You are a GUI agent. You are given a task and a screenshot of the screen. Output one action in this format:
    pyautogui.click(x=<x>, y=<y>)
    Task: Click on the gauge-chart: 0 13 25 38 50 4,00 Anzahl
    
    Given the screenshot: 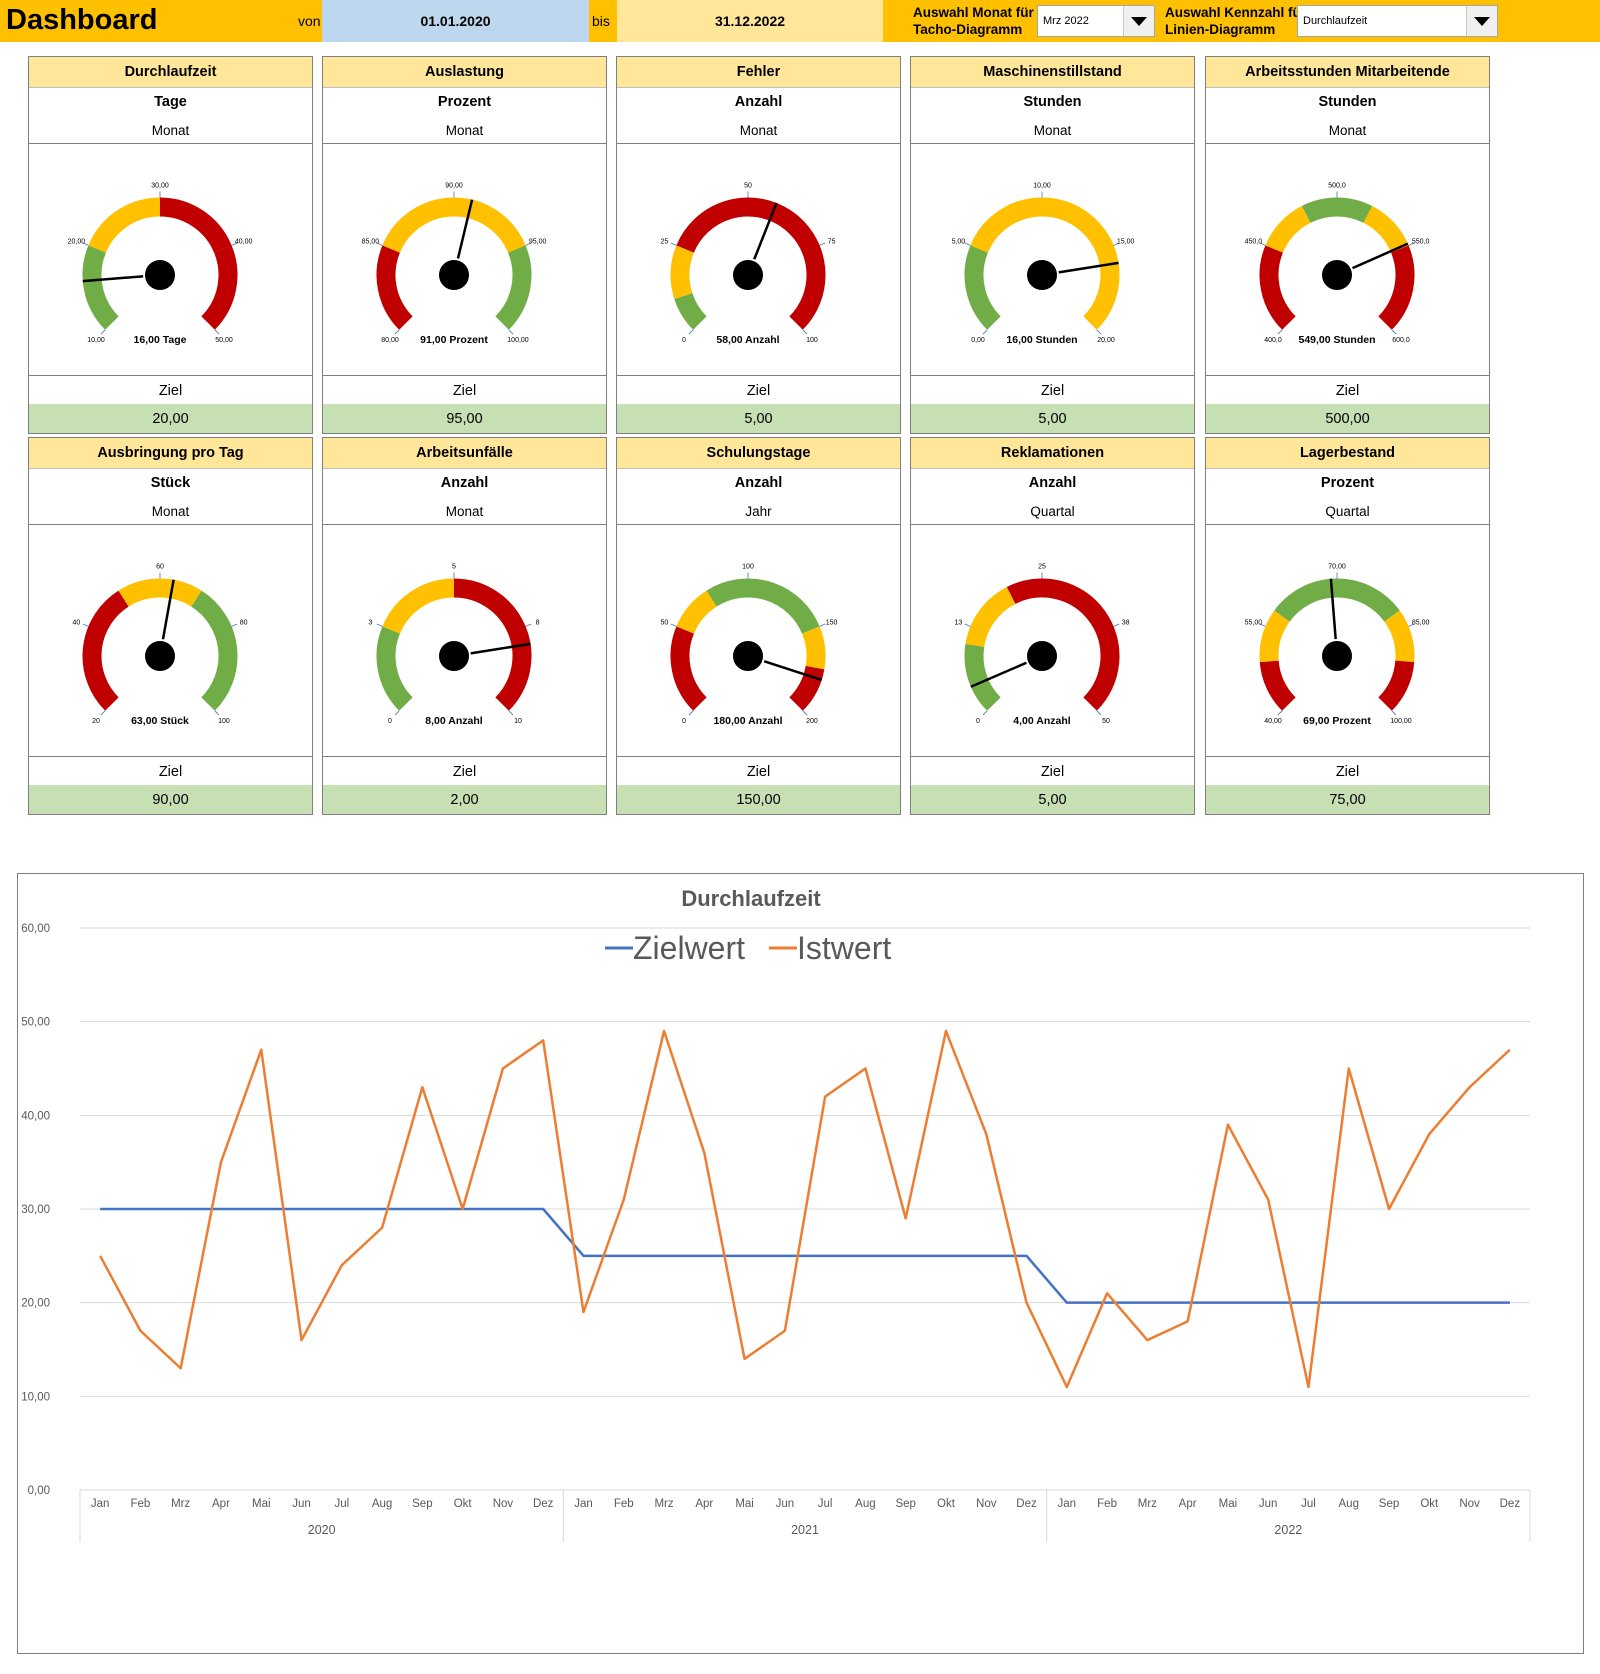 What is the action you would take?
    pyautogui.click(x=1041, y=646)
    